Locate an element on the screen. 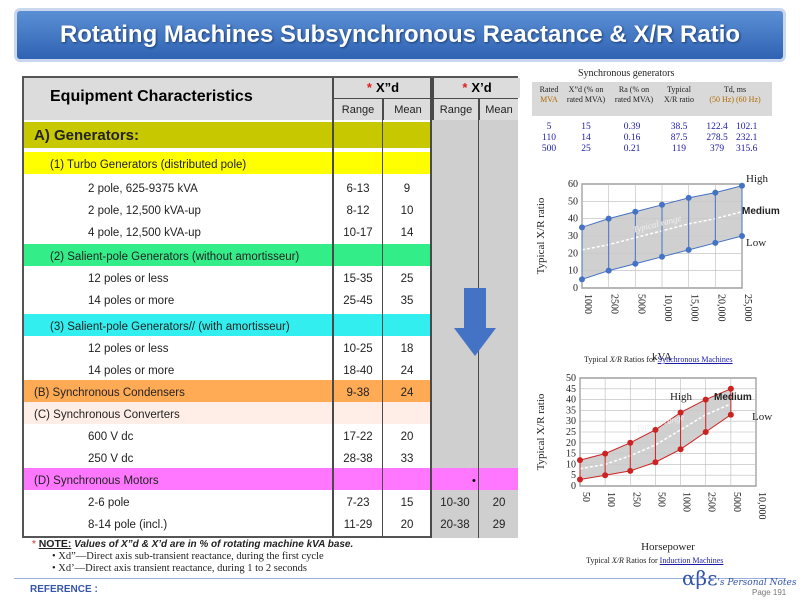 This screenshot has height=600, width=800. row-label: 2-6 pole is located at coordinates (109, 503).